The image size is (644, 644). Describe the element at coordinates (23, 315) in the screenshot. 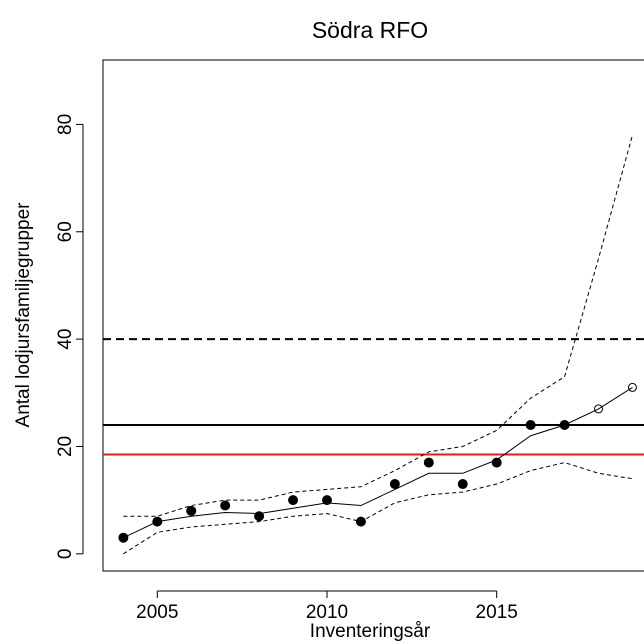

I see `y-axis-label: Antal lodjursfamiljegrupper` at that location.